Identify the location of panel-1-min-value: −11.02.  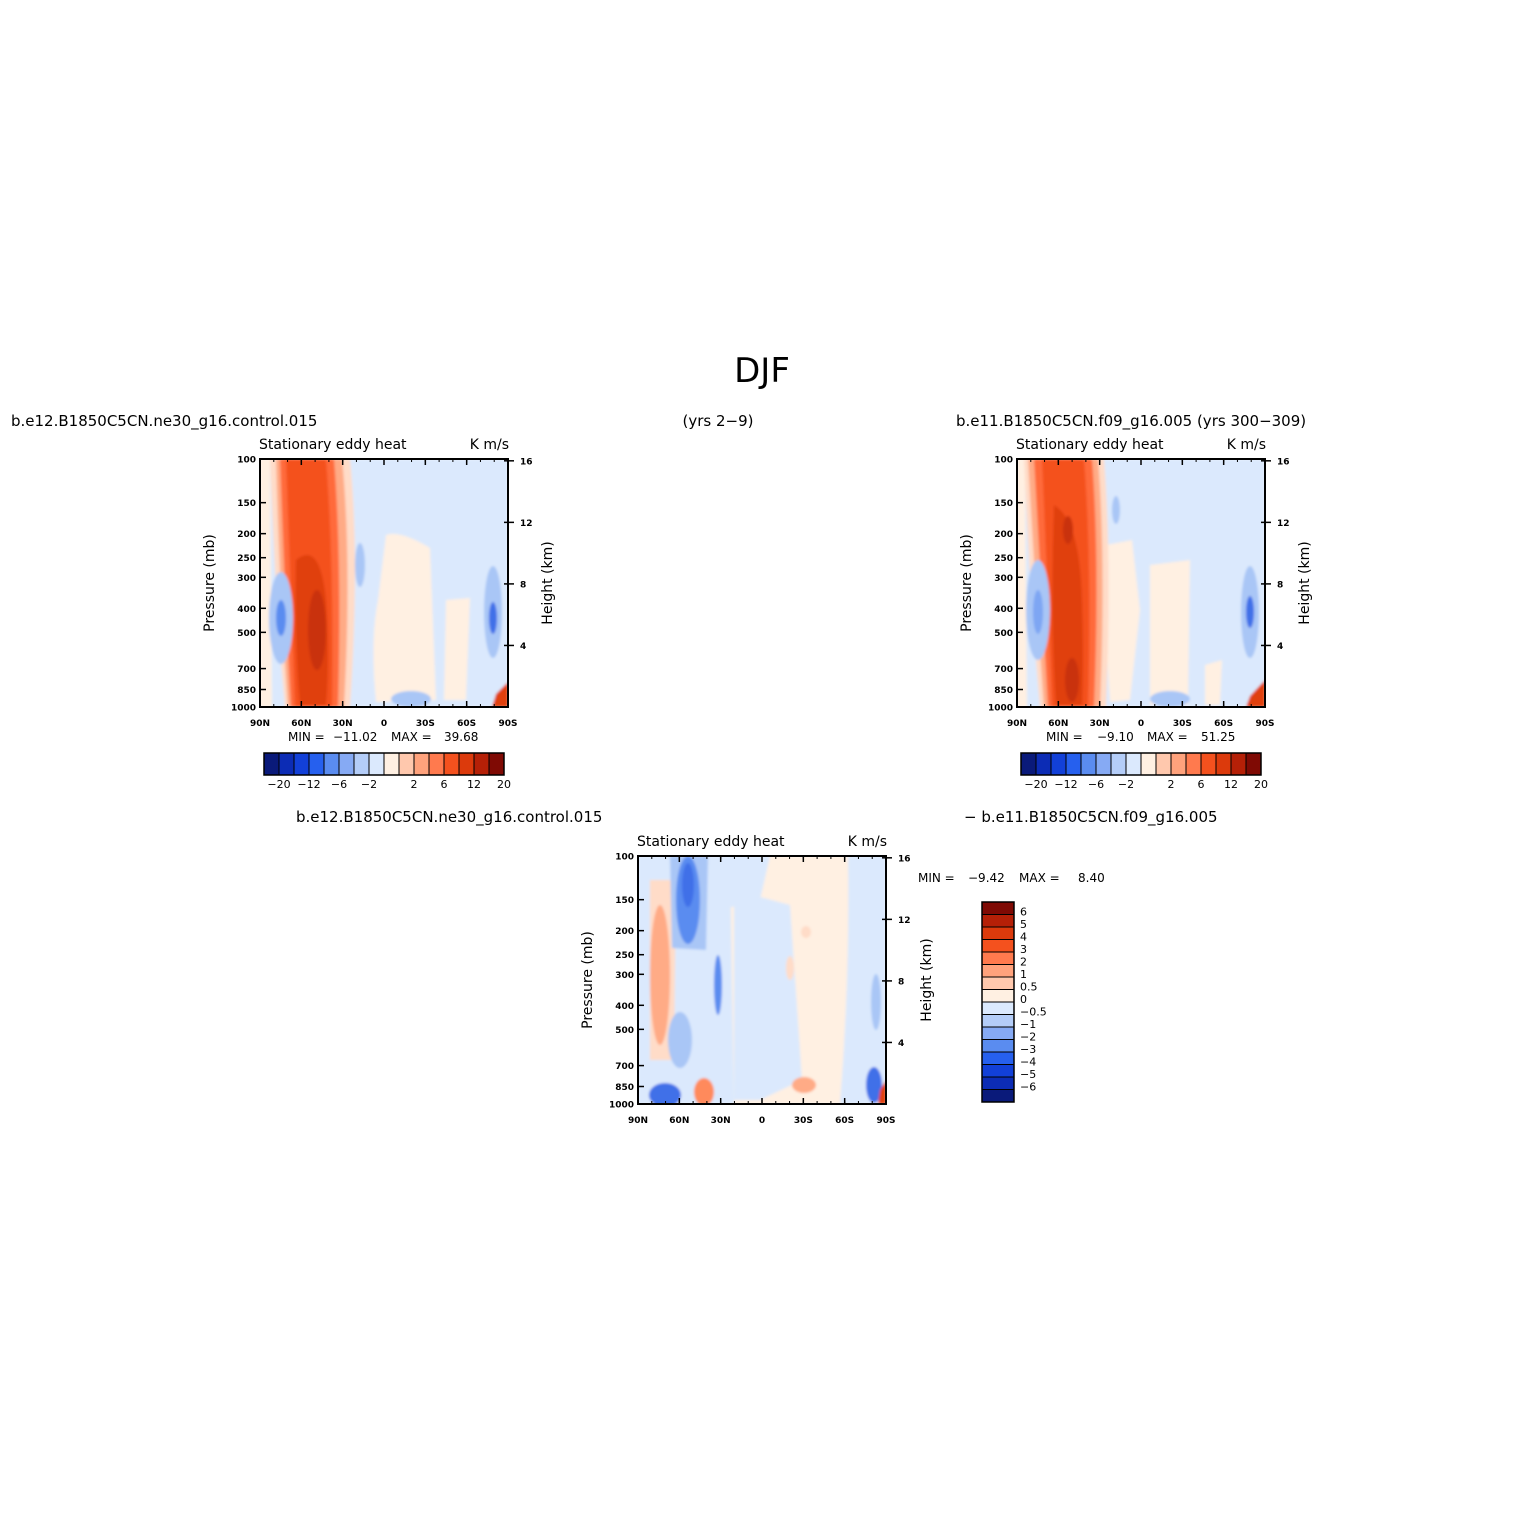
(355, 737).